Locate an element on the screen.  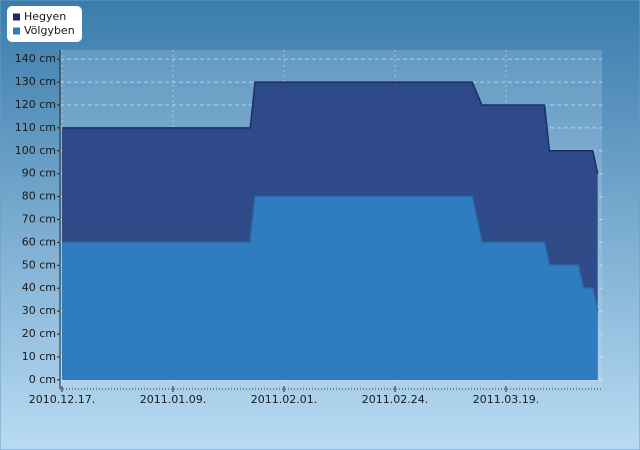
legend is located at coordinates (44, 24).